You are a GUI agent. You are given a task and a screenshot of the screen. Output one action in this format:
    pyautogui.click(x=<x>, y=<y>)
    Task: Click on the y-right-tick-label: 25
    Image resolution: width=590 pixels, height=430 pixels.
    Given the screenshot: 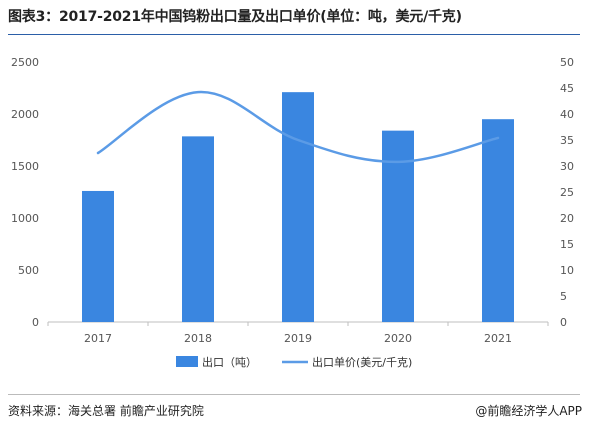 What is the action you would take?
    pyautogui.click(x=567, y=192)
    